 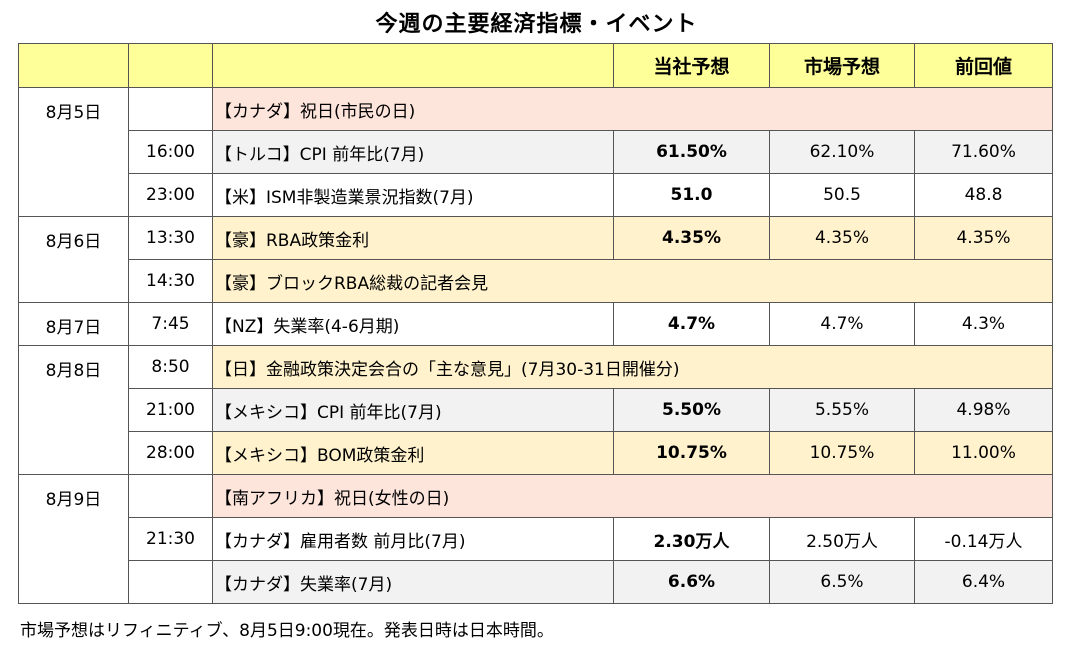 I want to click on own-forecast-cell: 4.7%, so click(x=691, y=324).